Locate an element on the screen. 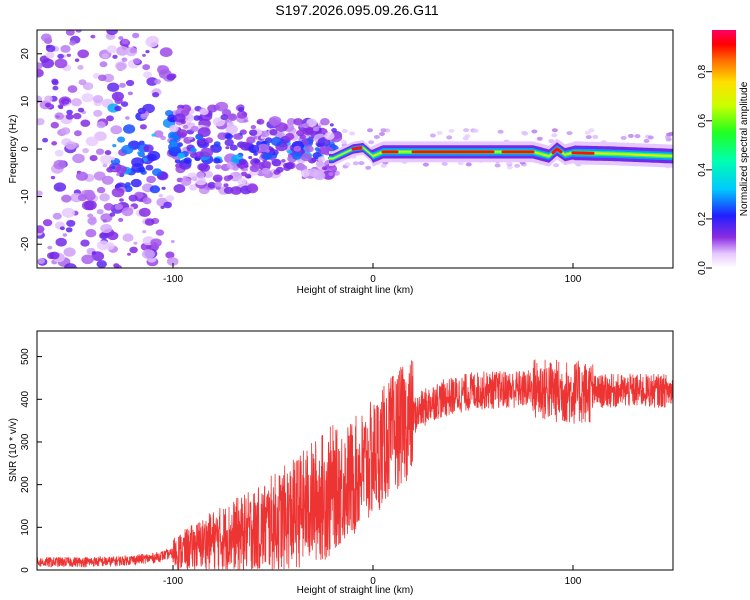  spectrogram-ytick-label: -20 is located at coordinates (25, 244).